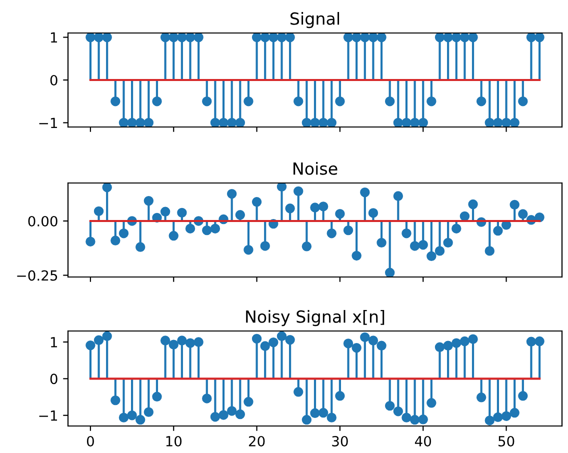 Image resolution: width=568 pixels, height=453 pixels. Describe the element at coordinates (316, 168) in the screenshot. I see `chart-title: Noise` at that location.